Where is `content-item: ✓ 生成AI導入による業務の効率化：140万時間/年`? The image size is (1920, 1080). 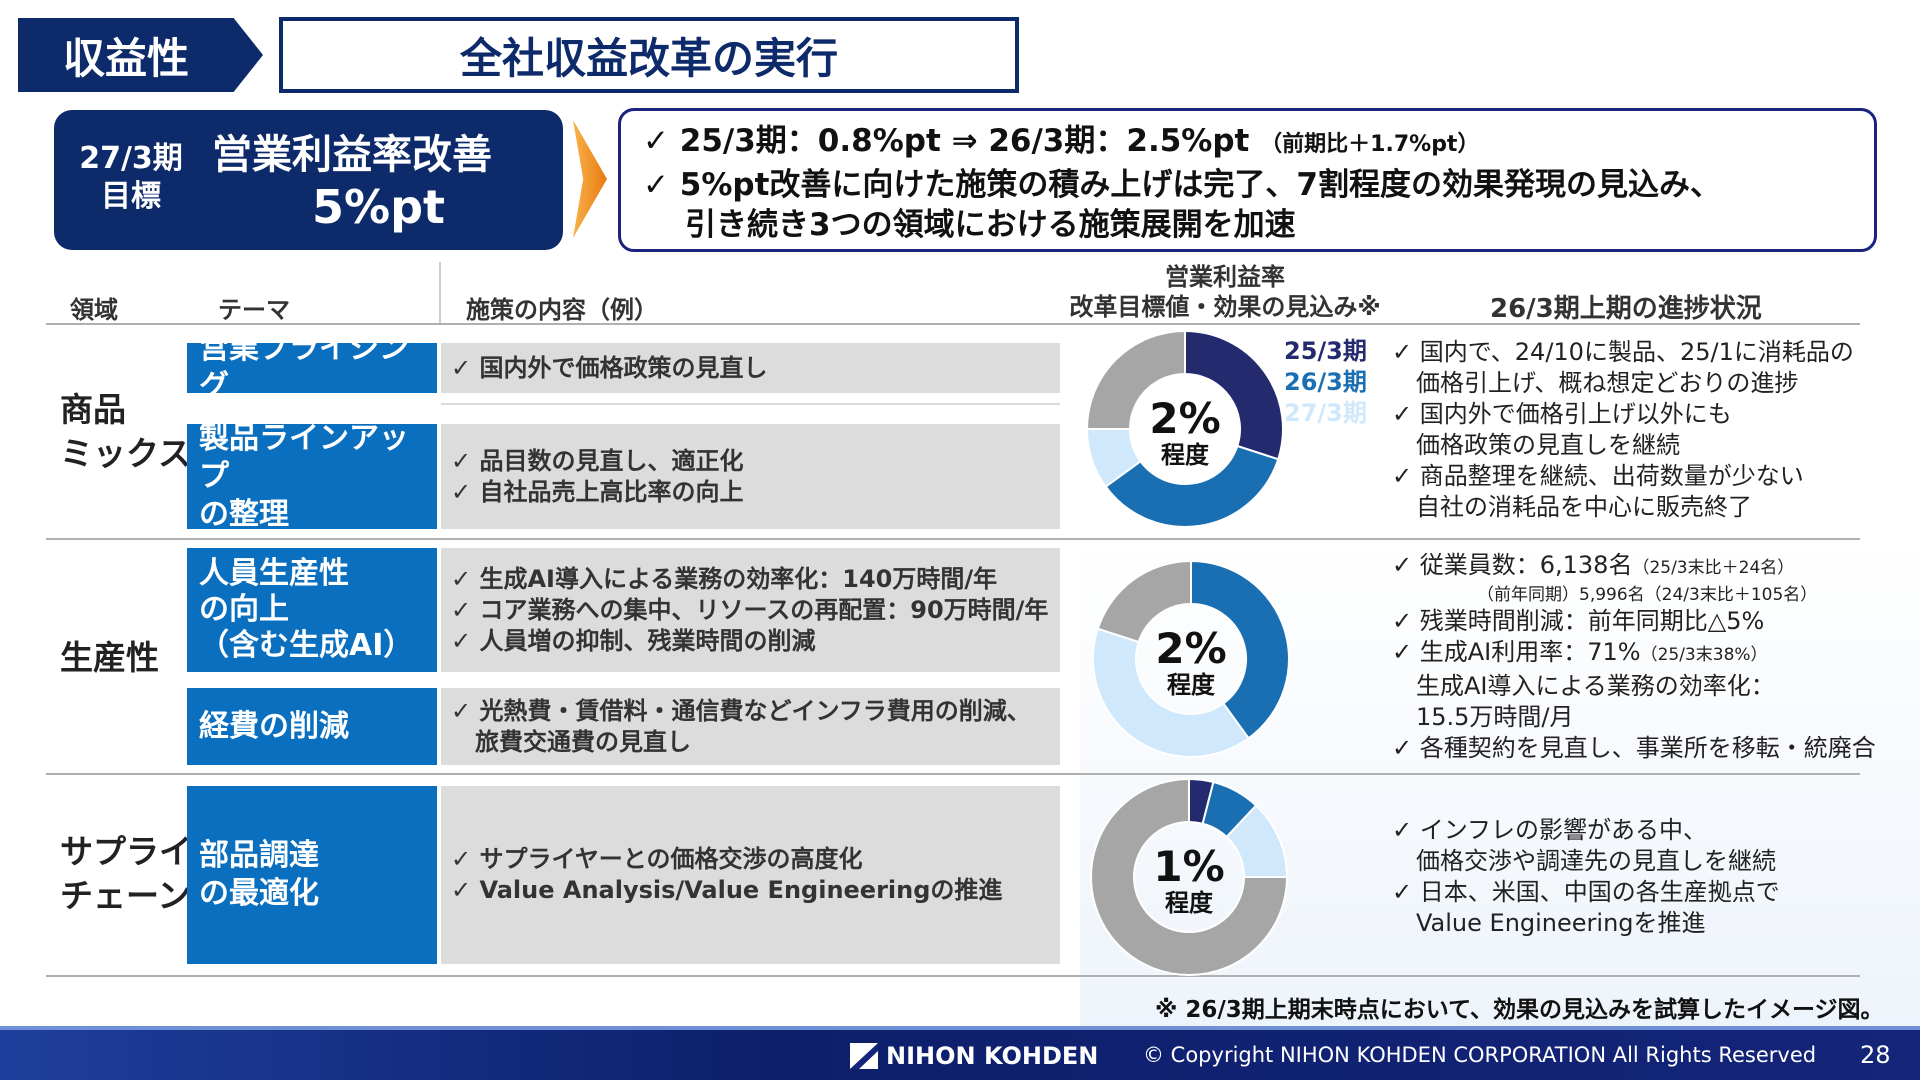 content-item: ✓ 生成AI導入による業務の効率化：140万時間/年 is located at coordinates (724, 578).